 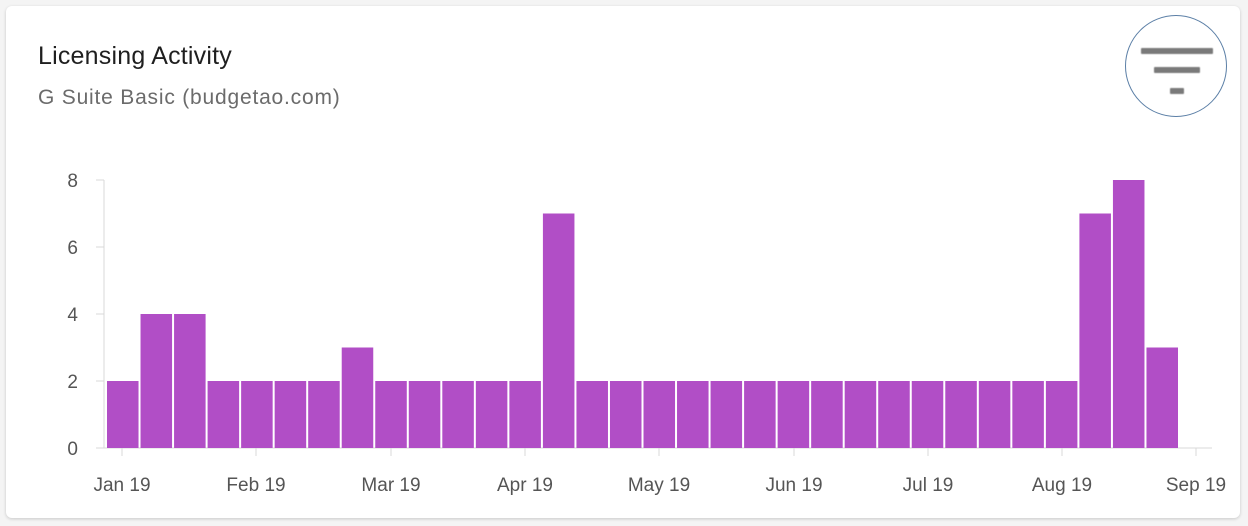 I want to click on y-axis-ticks: 0 2 4 6 8, so click(x=85, y=315).